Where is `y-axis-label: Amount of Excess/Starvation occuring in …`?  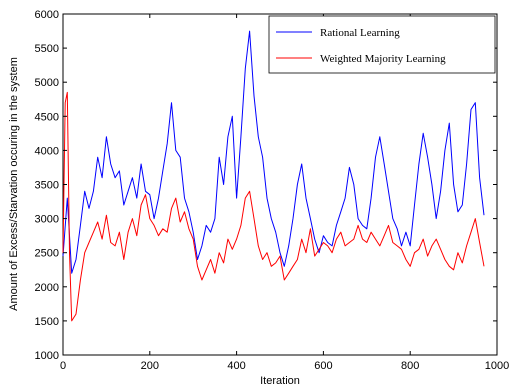 y-axis-label: Amount of Excess/Starvation occuring in … is located at coordinates (14, 184).